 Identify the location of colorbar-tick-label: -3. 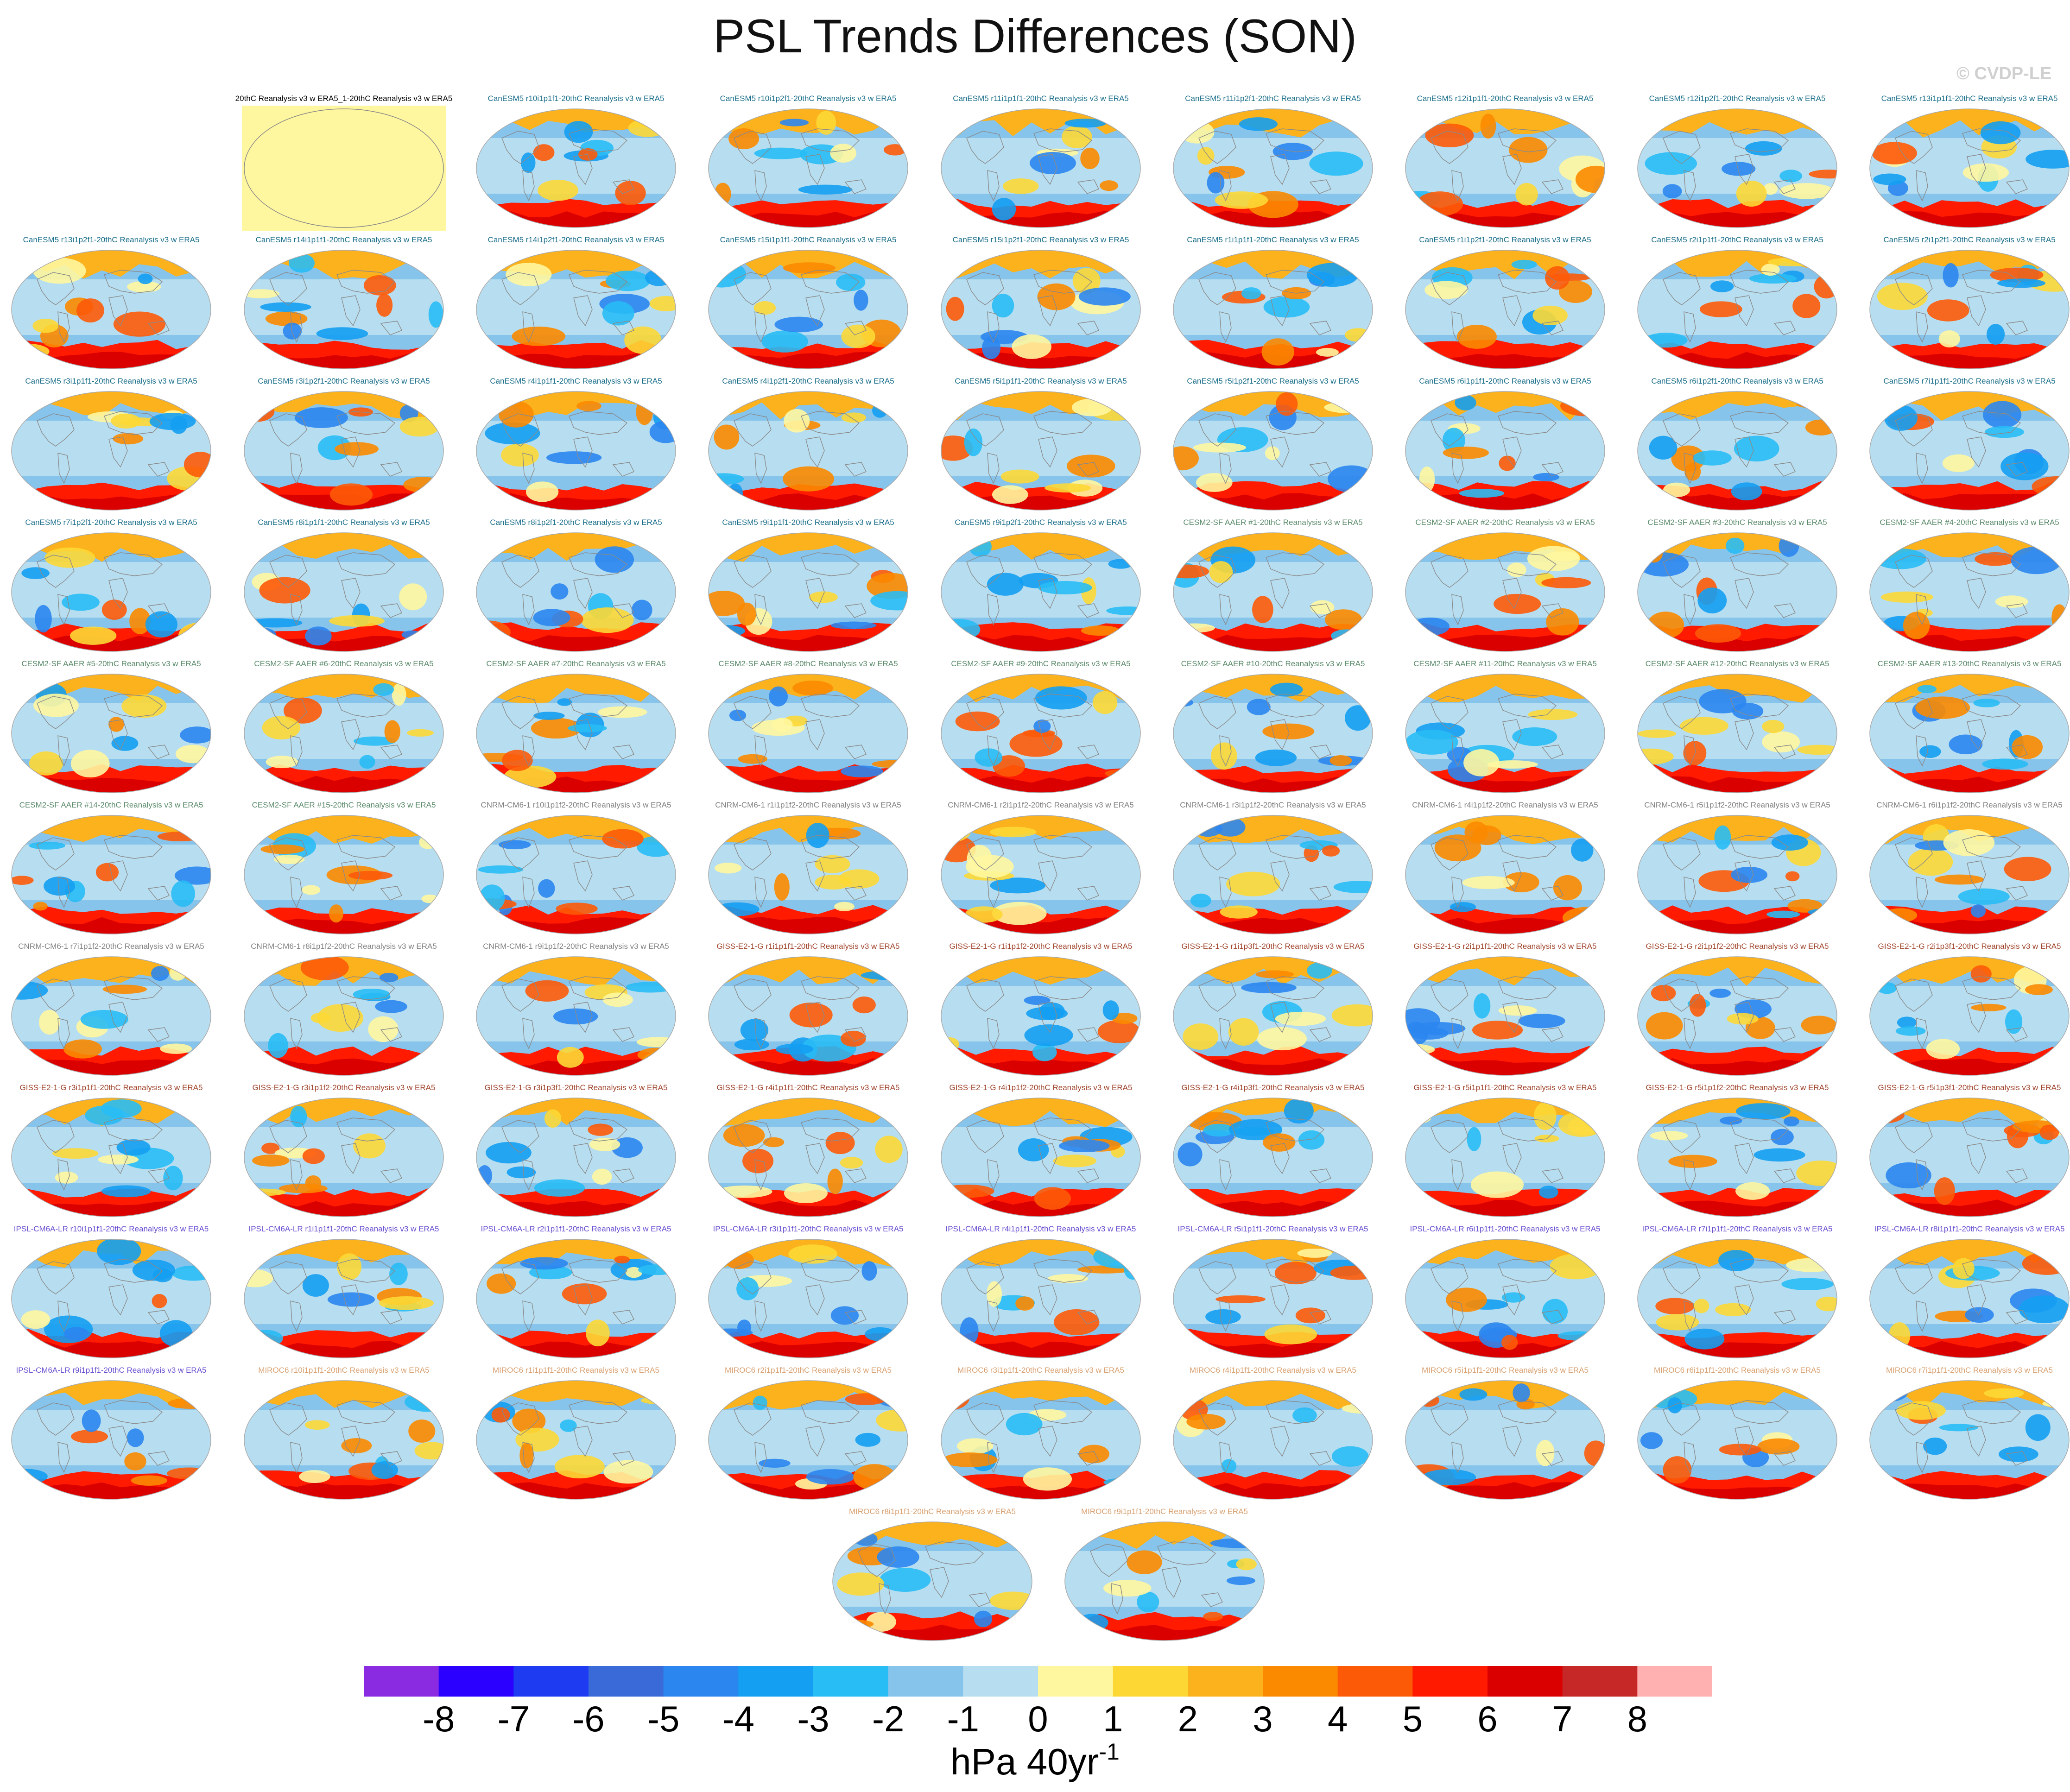
(813, 1718).